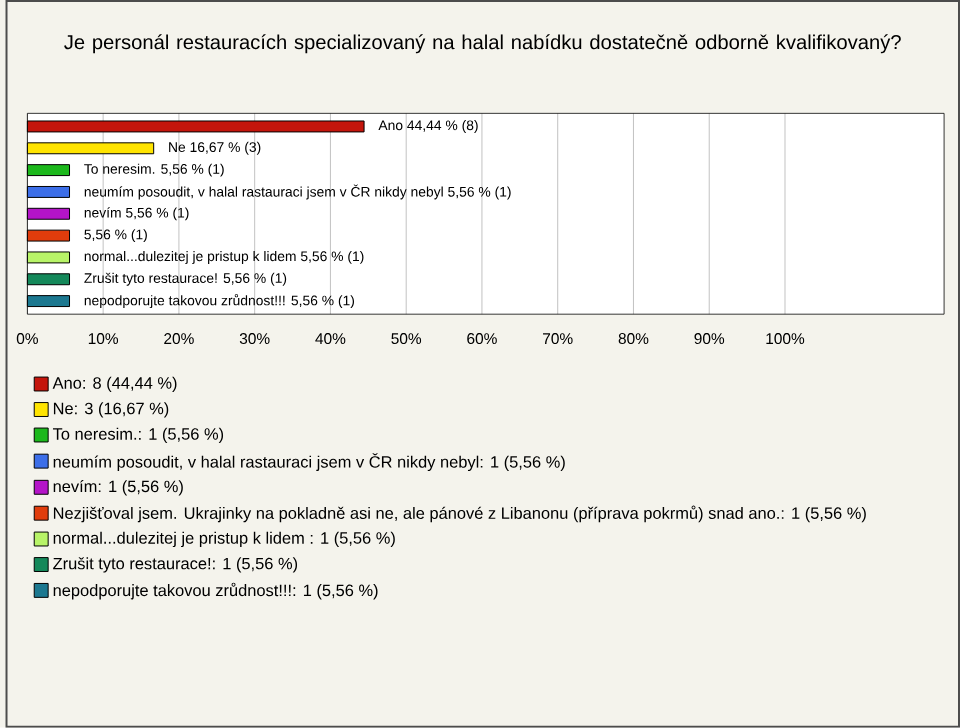  Describe the element at coordinates (111, 410) in the screenshot. I see `legend-label: Ne: 3 (16,67 %)` at that location.